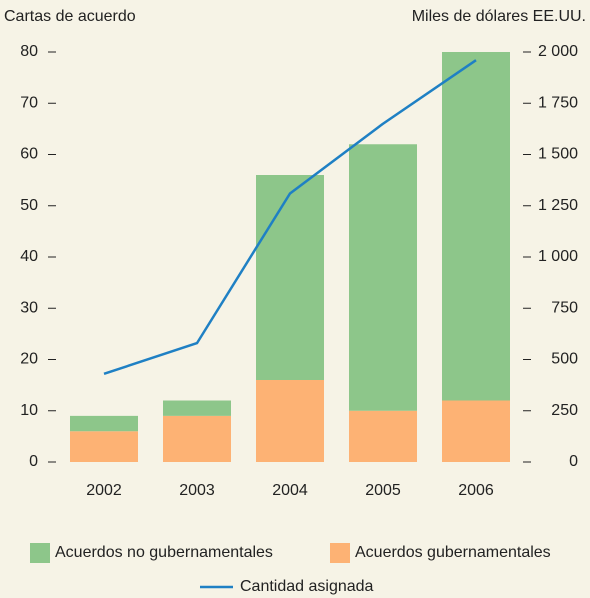  What do you see at coordinates (29, 256) in the screenshot?
I see `y-tick-label: 40` at bounding box center [29, 256].